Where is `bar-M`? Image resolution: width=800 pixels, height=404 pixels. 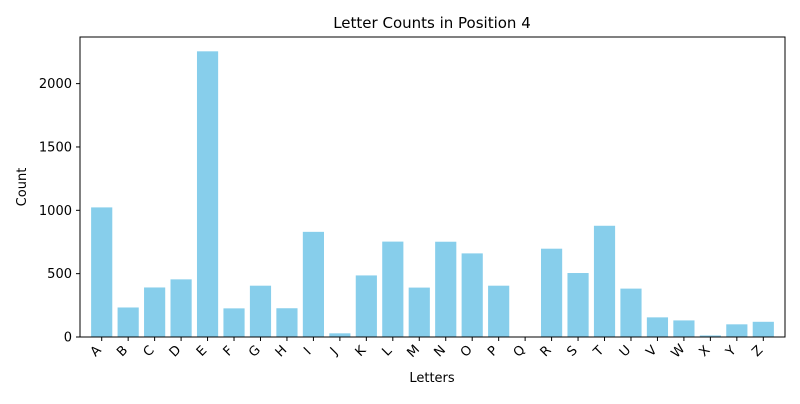 bar-M is located at coordinates (419, 312).